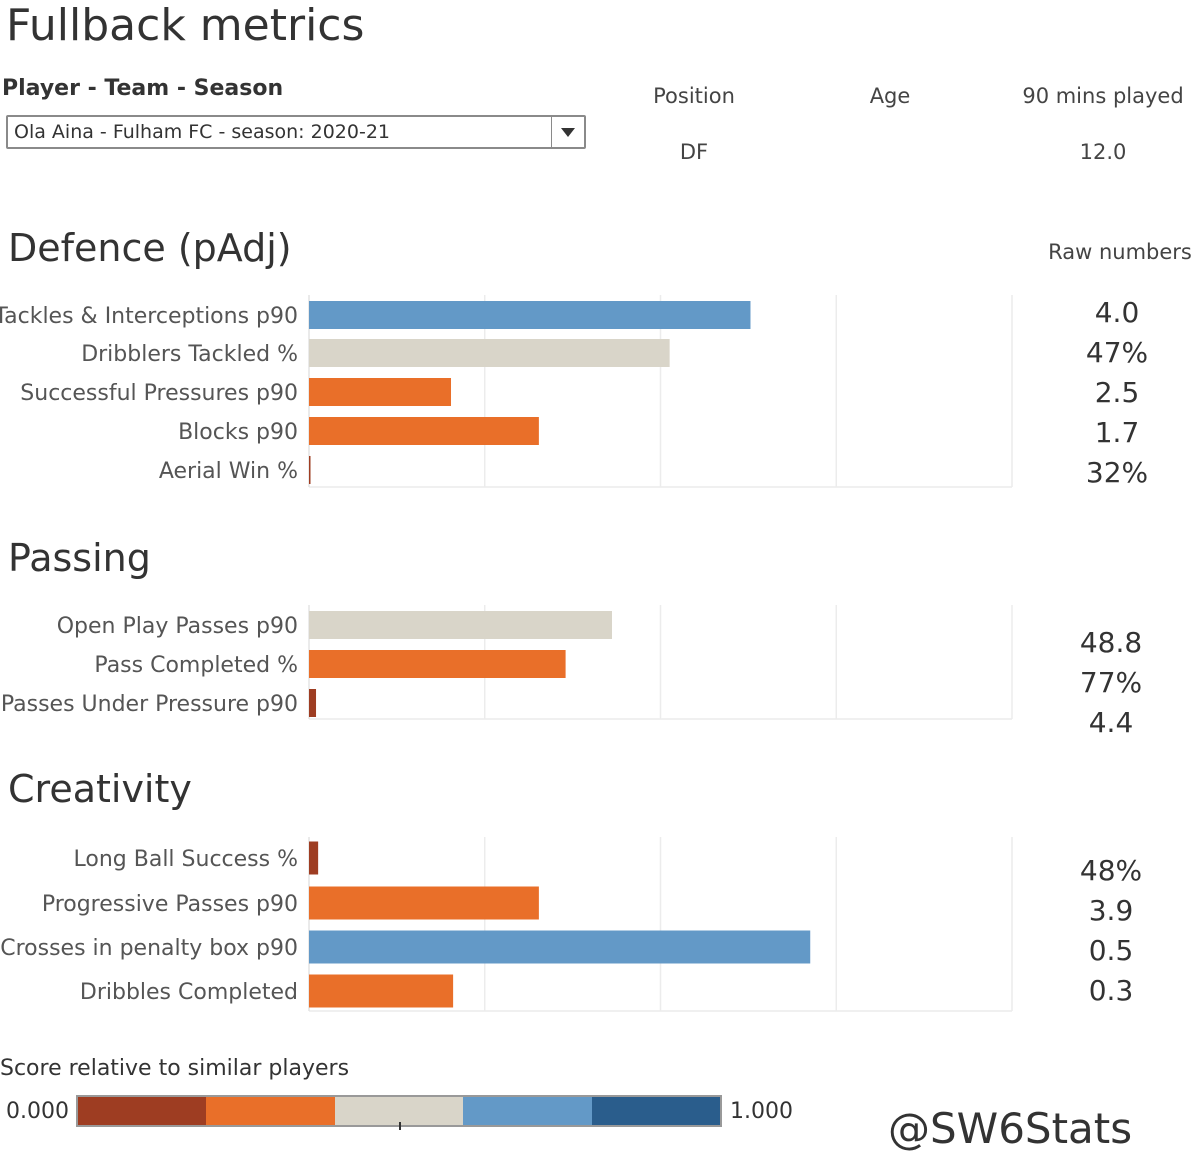  I want to click on legend-min-label: 0.000, so click(37, 1111).